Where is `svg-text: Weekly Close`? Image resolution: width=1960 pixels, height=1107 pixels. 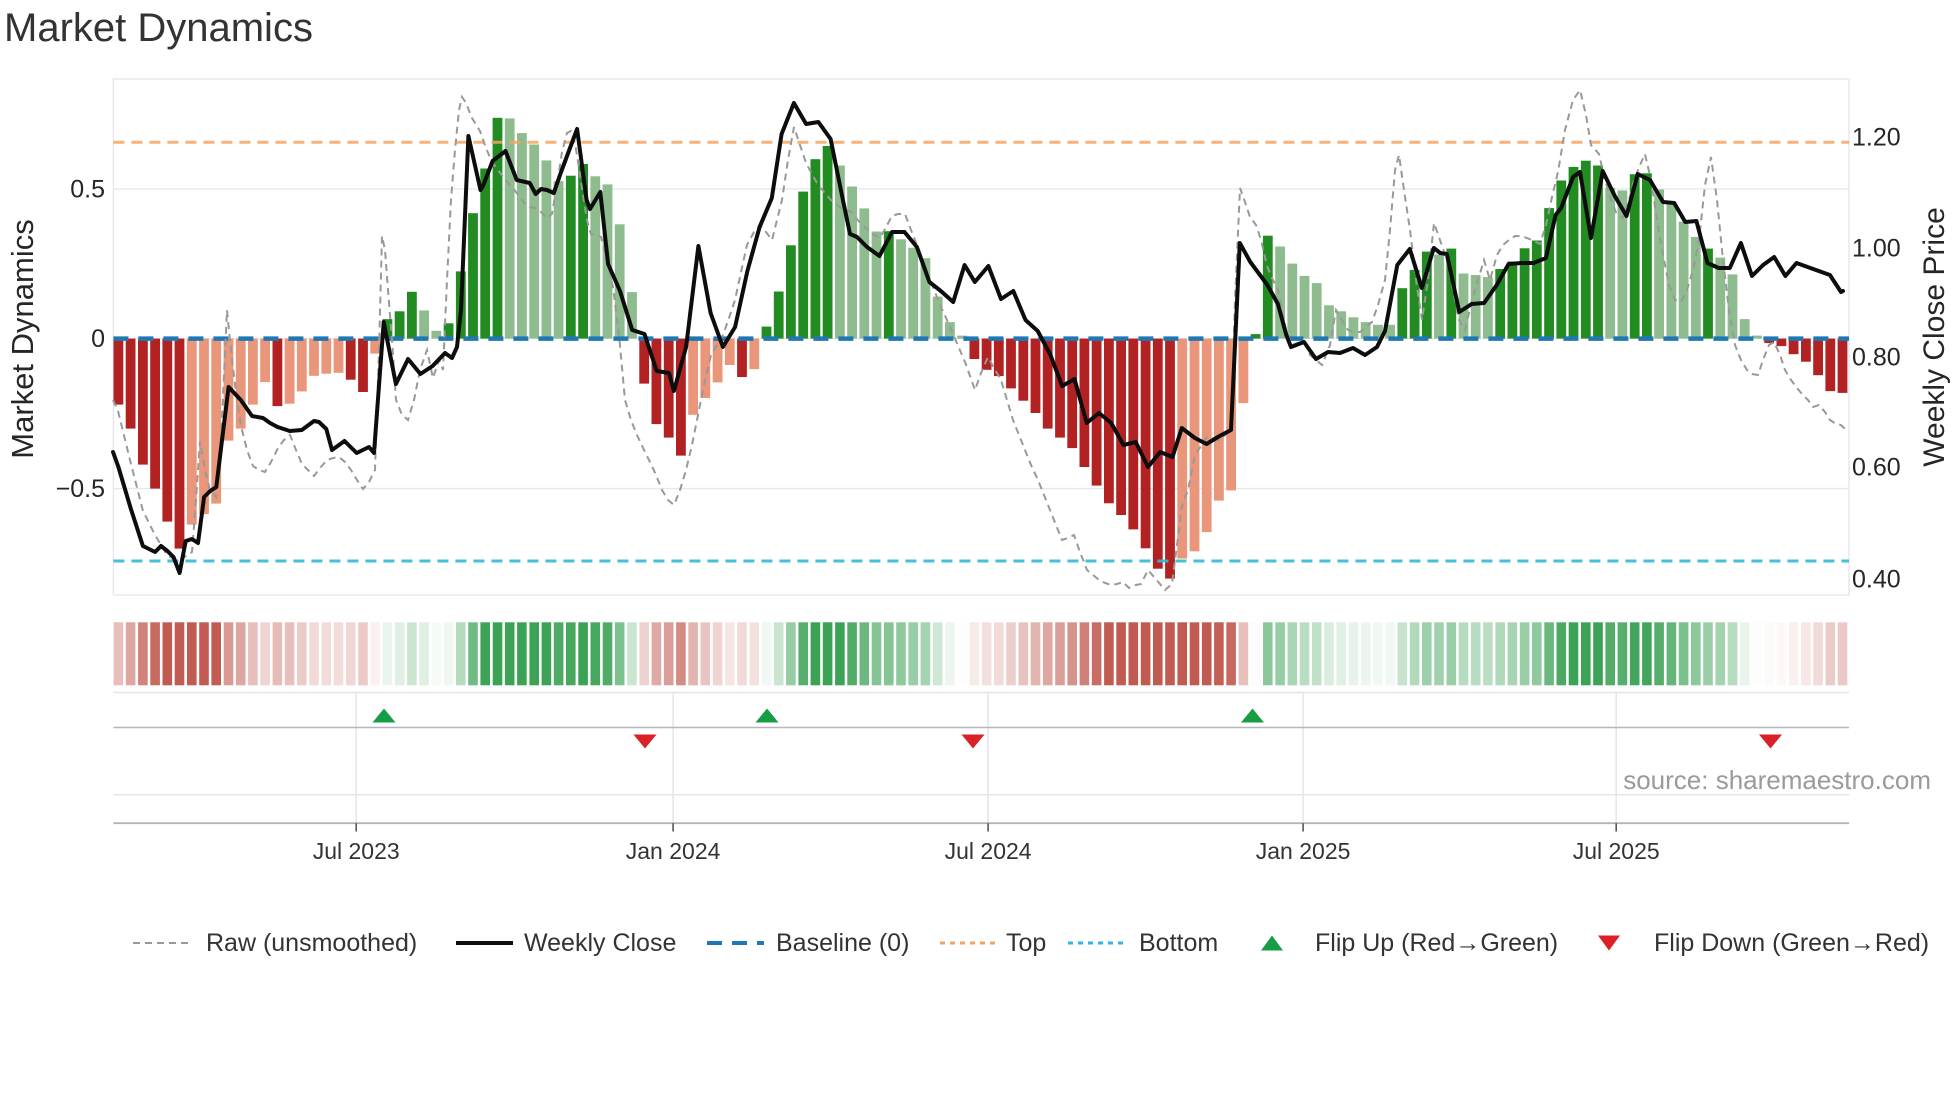
svg-text: Weekly Close is located at coordinates (600, 943).